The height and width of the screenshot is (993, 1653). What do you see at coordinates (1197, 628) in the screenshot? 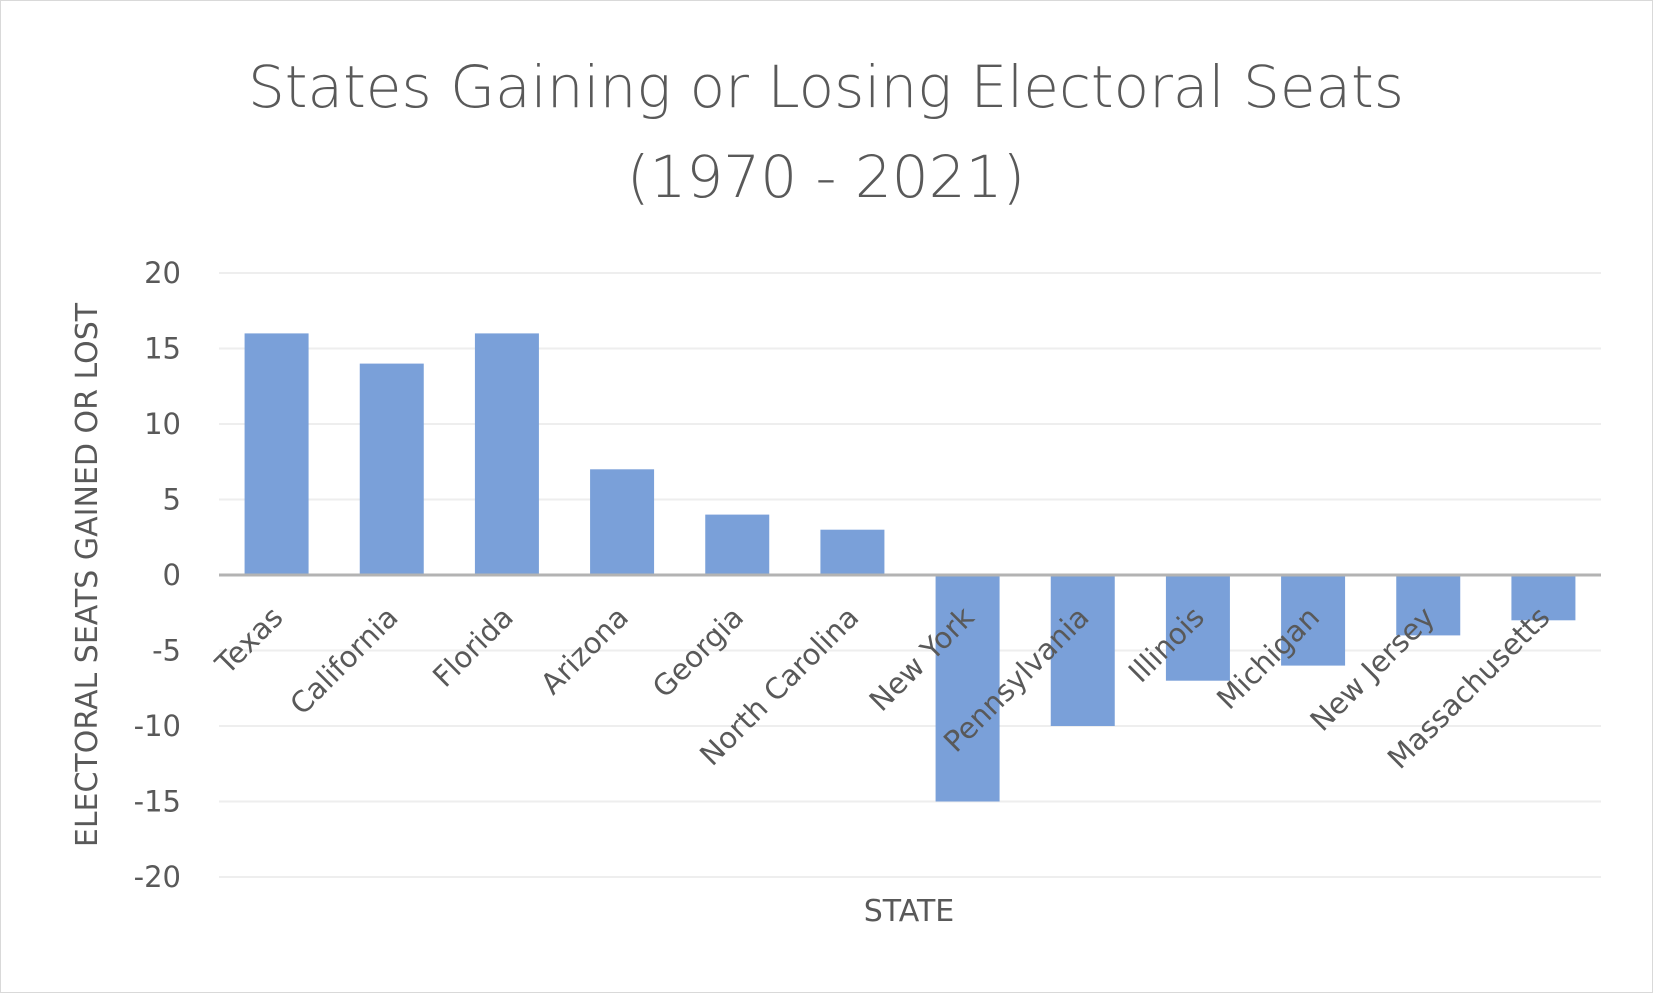
I see `bar-illinois` at bounding box center [1197, 628].